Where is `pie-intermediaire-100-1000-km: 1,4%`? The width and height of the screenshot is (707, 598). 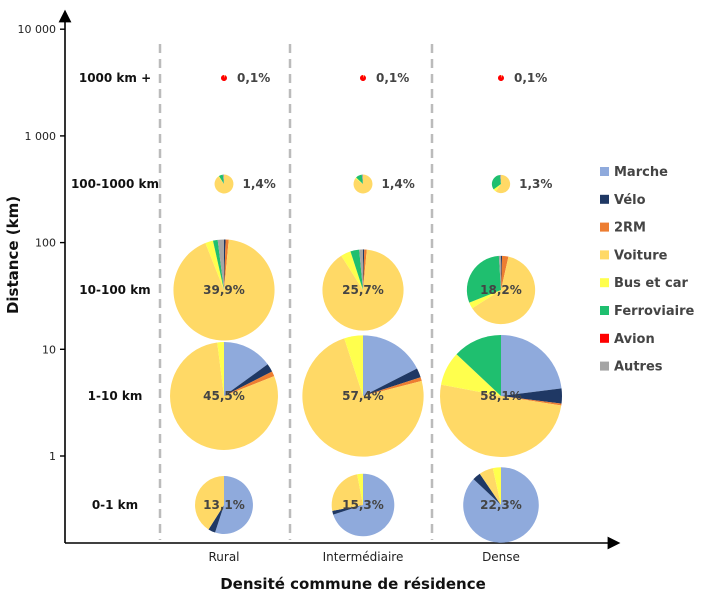
pie-intermediaire-100-1000-km: 1,4% is located at coordinates (384, 184).